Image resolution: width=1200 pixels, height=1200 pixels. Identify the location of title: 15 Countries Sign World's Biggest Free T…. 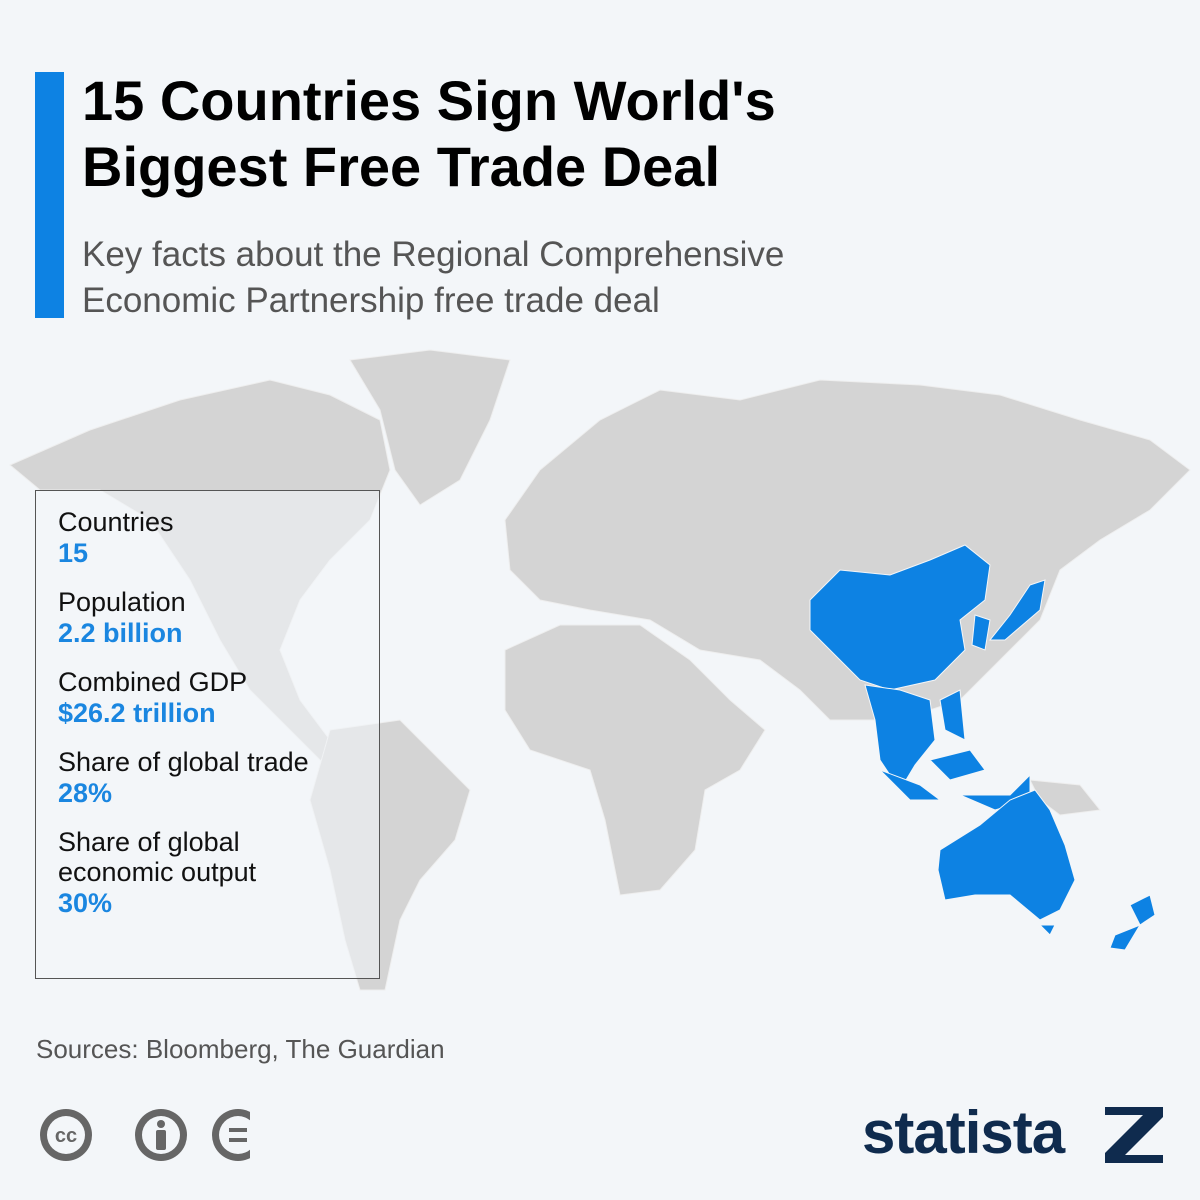
(429, 133).